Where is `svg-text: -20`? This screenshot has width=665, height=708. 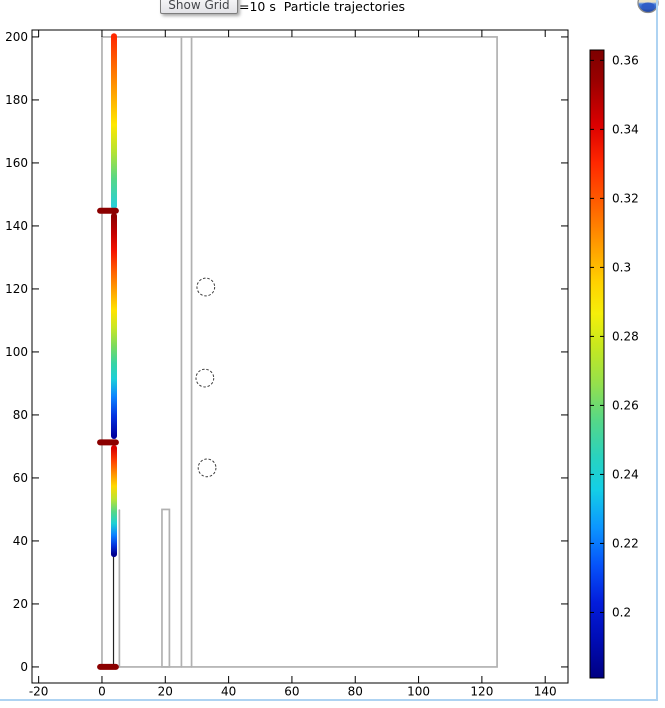 svg-text: -20 is located at coordinates (39, 692).